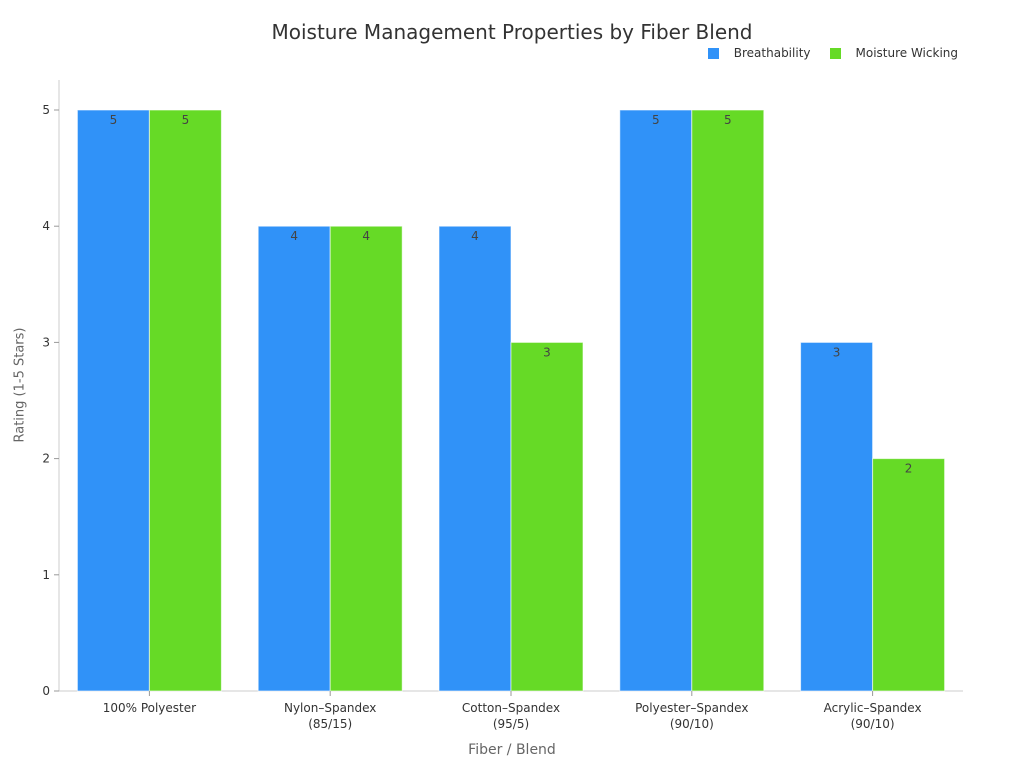  What do you see at coordinates (330, 724) in the screenshot?
I see `x-tick-label: (85/15)` at bounding box center [330, 724].